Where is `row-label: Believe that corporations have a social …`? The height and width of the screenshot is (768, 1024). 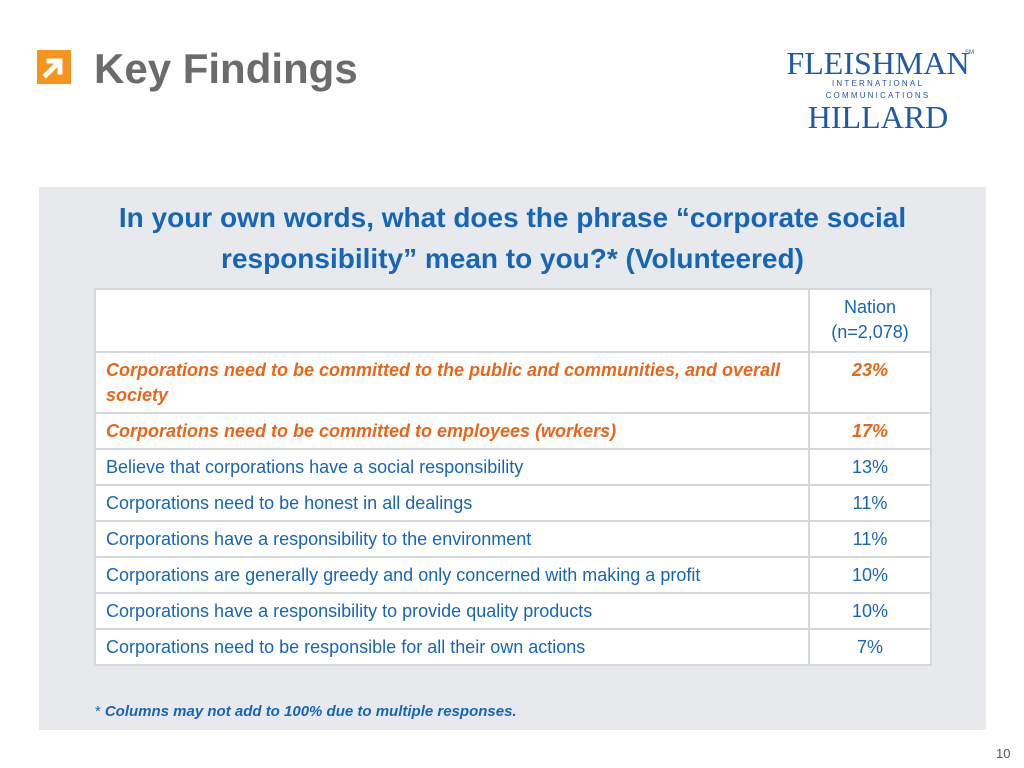
row-label: Believe that corporations have a social … is located at coordinates (452, 467).